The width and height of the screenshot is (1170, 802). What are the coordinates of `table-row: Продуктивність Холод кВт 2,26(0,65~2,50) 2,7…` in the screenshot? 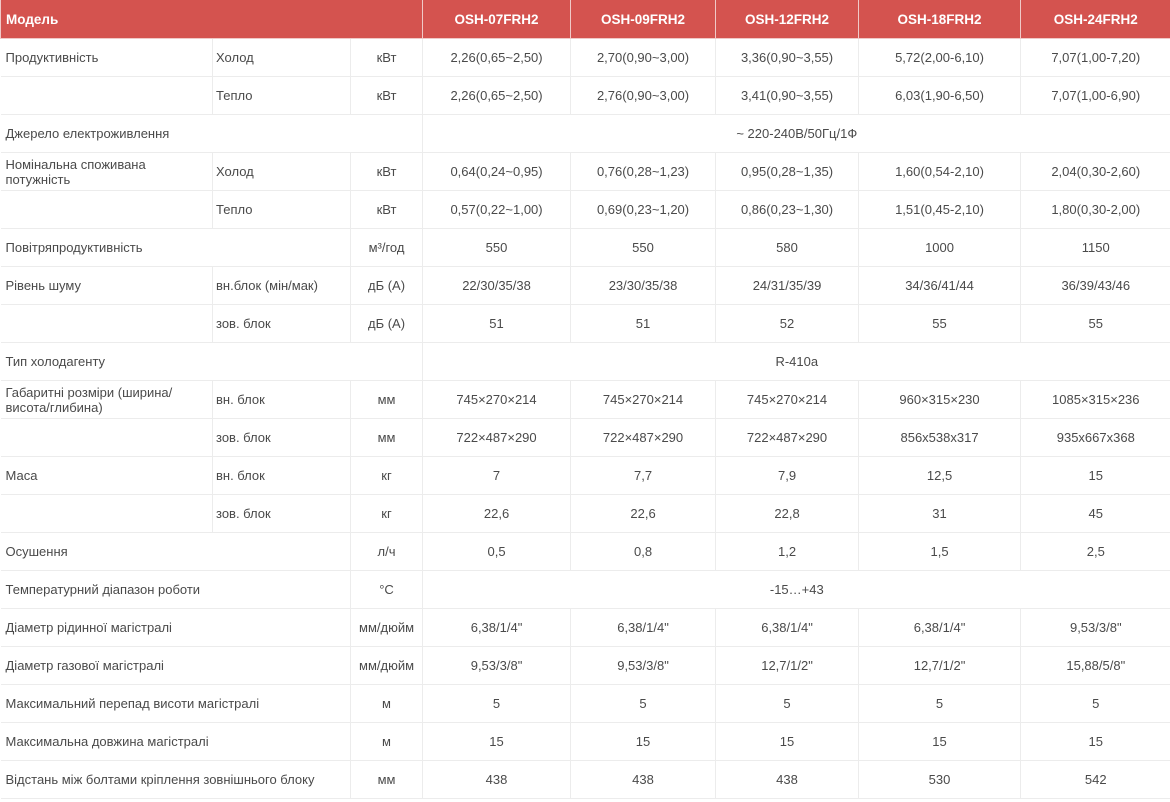 It's located at (585, 57).